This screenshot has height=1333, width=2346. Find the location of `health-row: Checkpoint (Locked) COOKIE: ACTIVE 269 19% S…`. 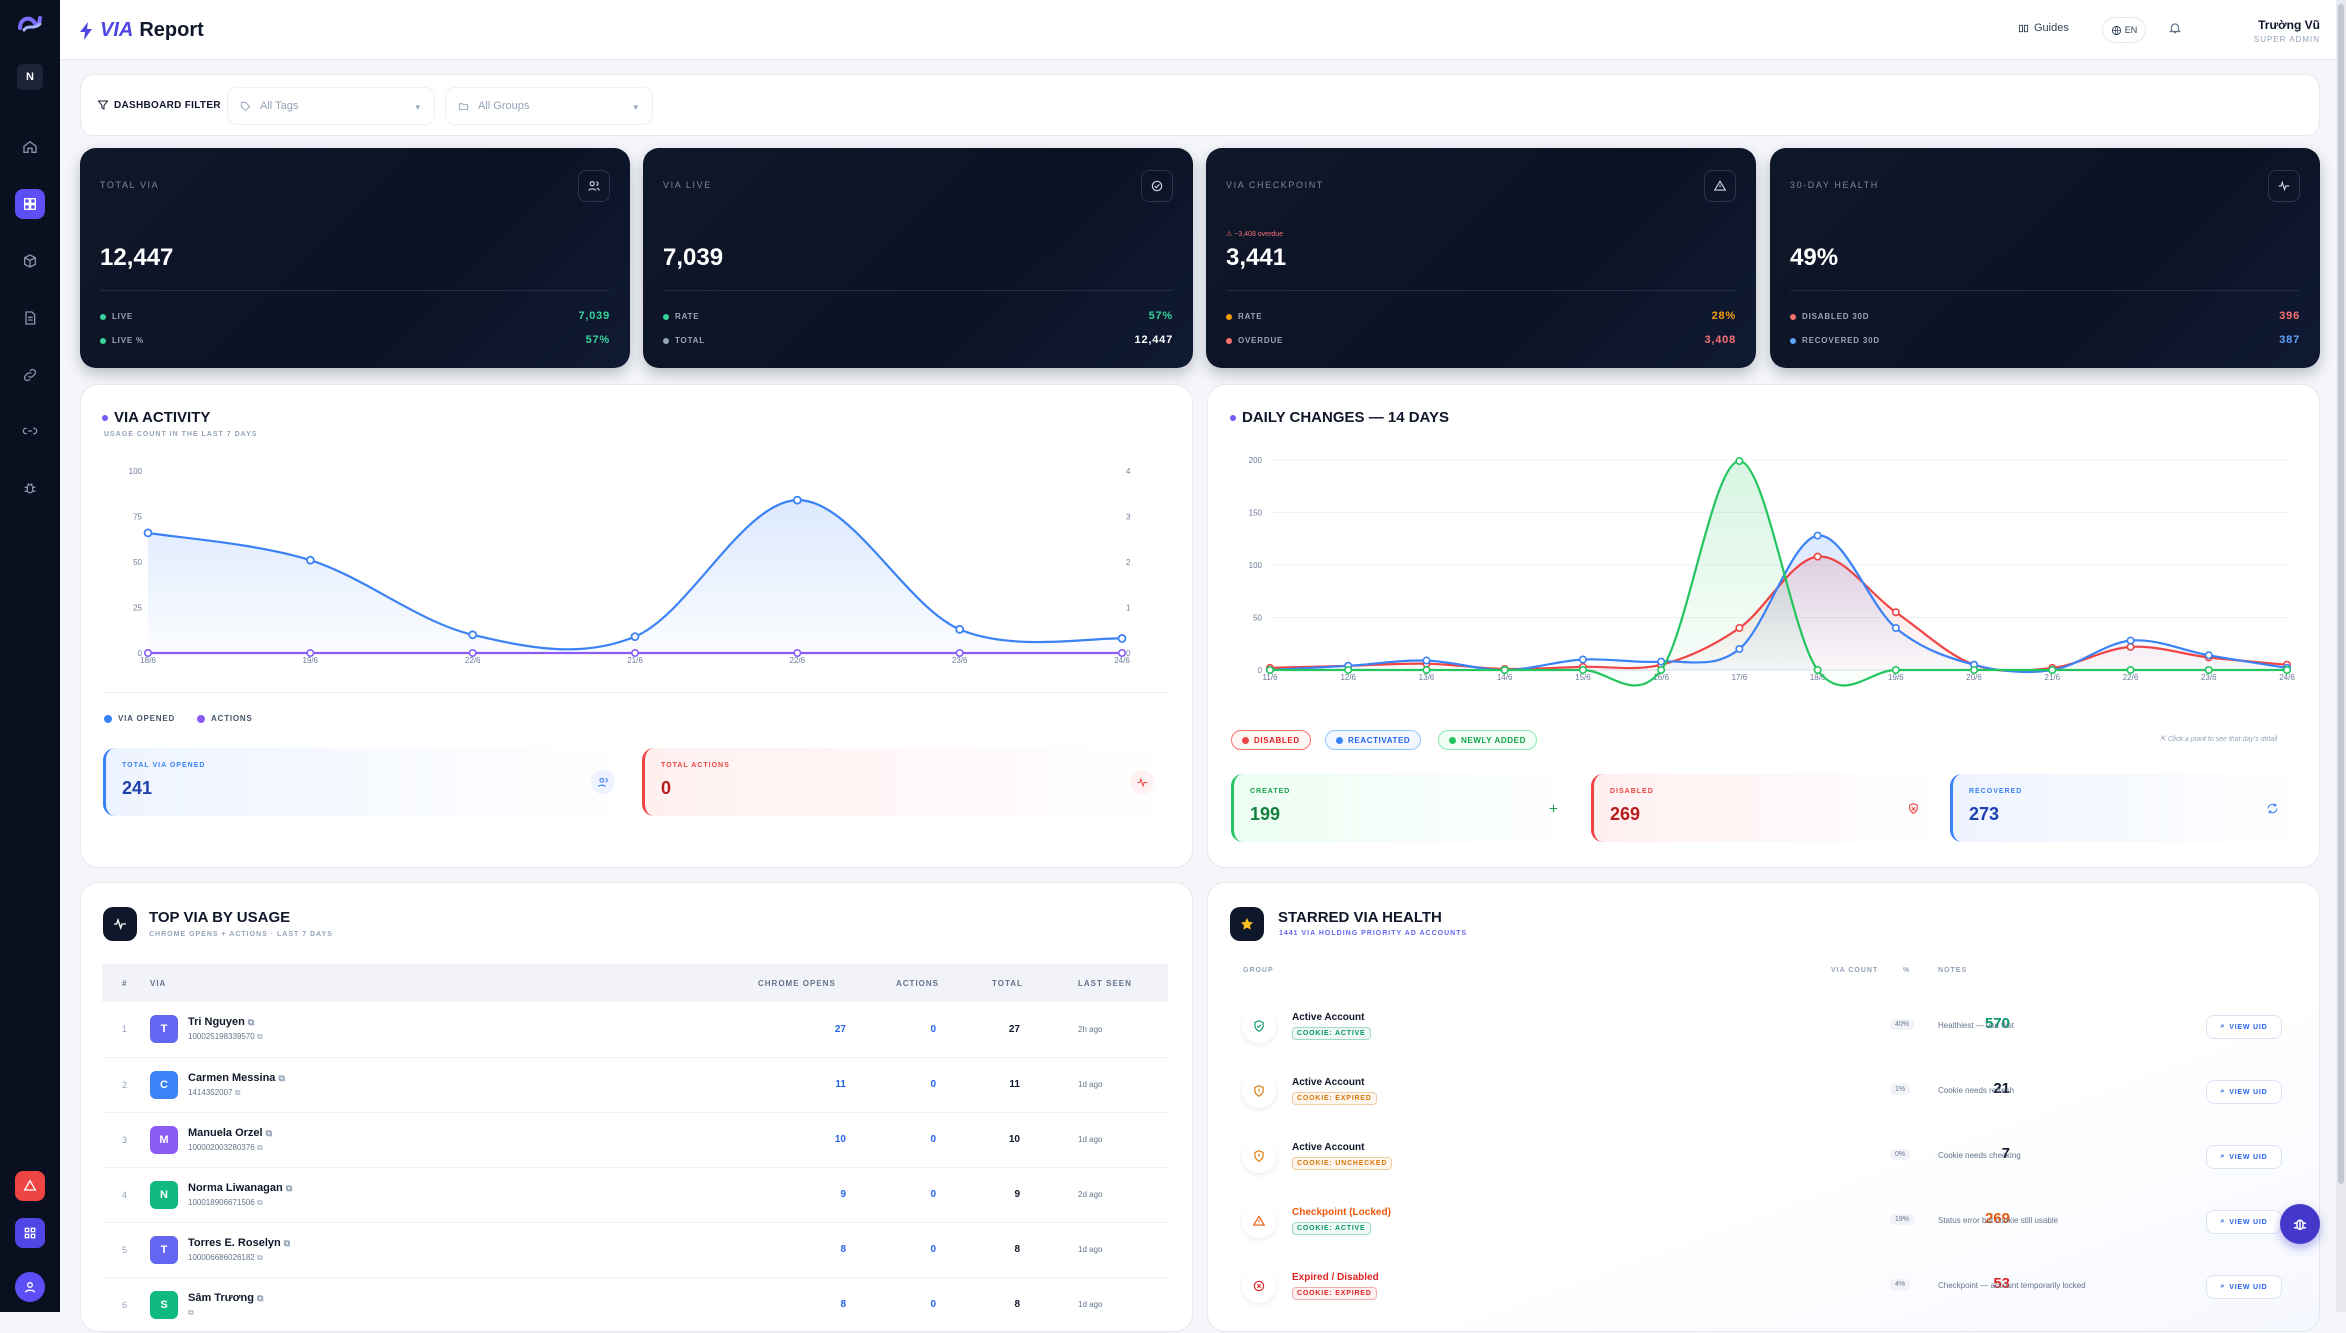

health-row: Checkpoint (Locked) COOKIE: ACTIVE 269 19% S… is located at coordinates (1758, 1222).